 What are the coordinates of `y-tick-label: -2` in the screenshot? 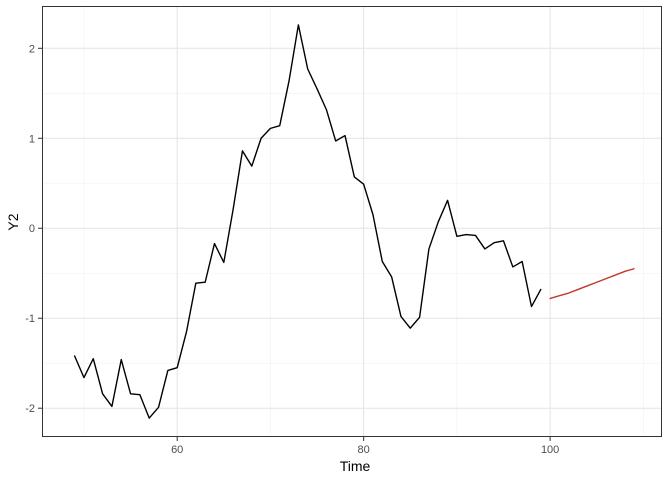 It's located at (30, 409).